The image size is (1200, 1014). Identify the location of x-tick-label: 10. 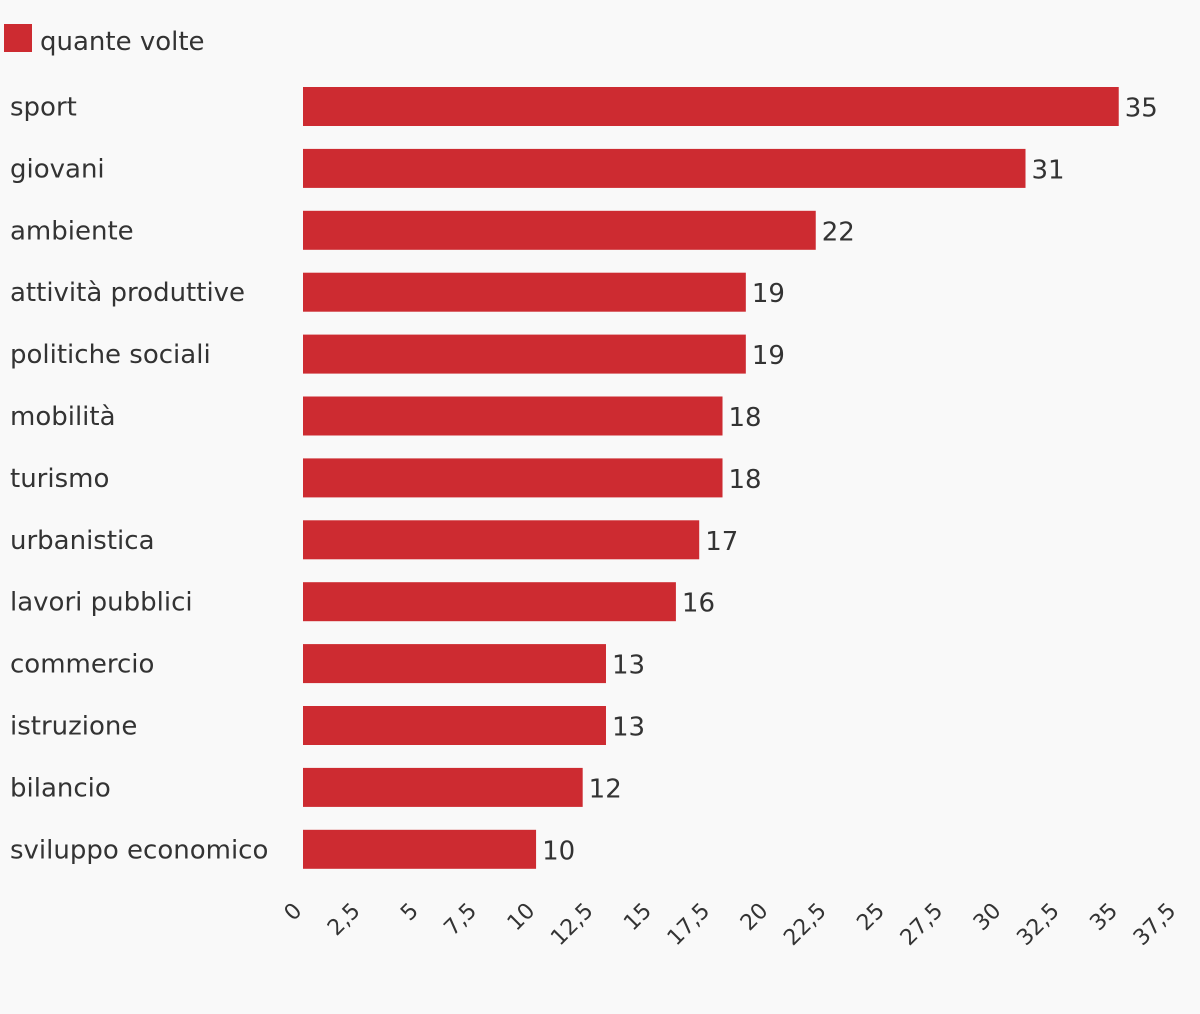
(521, 917).